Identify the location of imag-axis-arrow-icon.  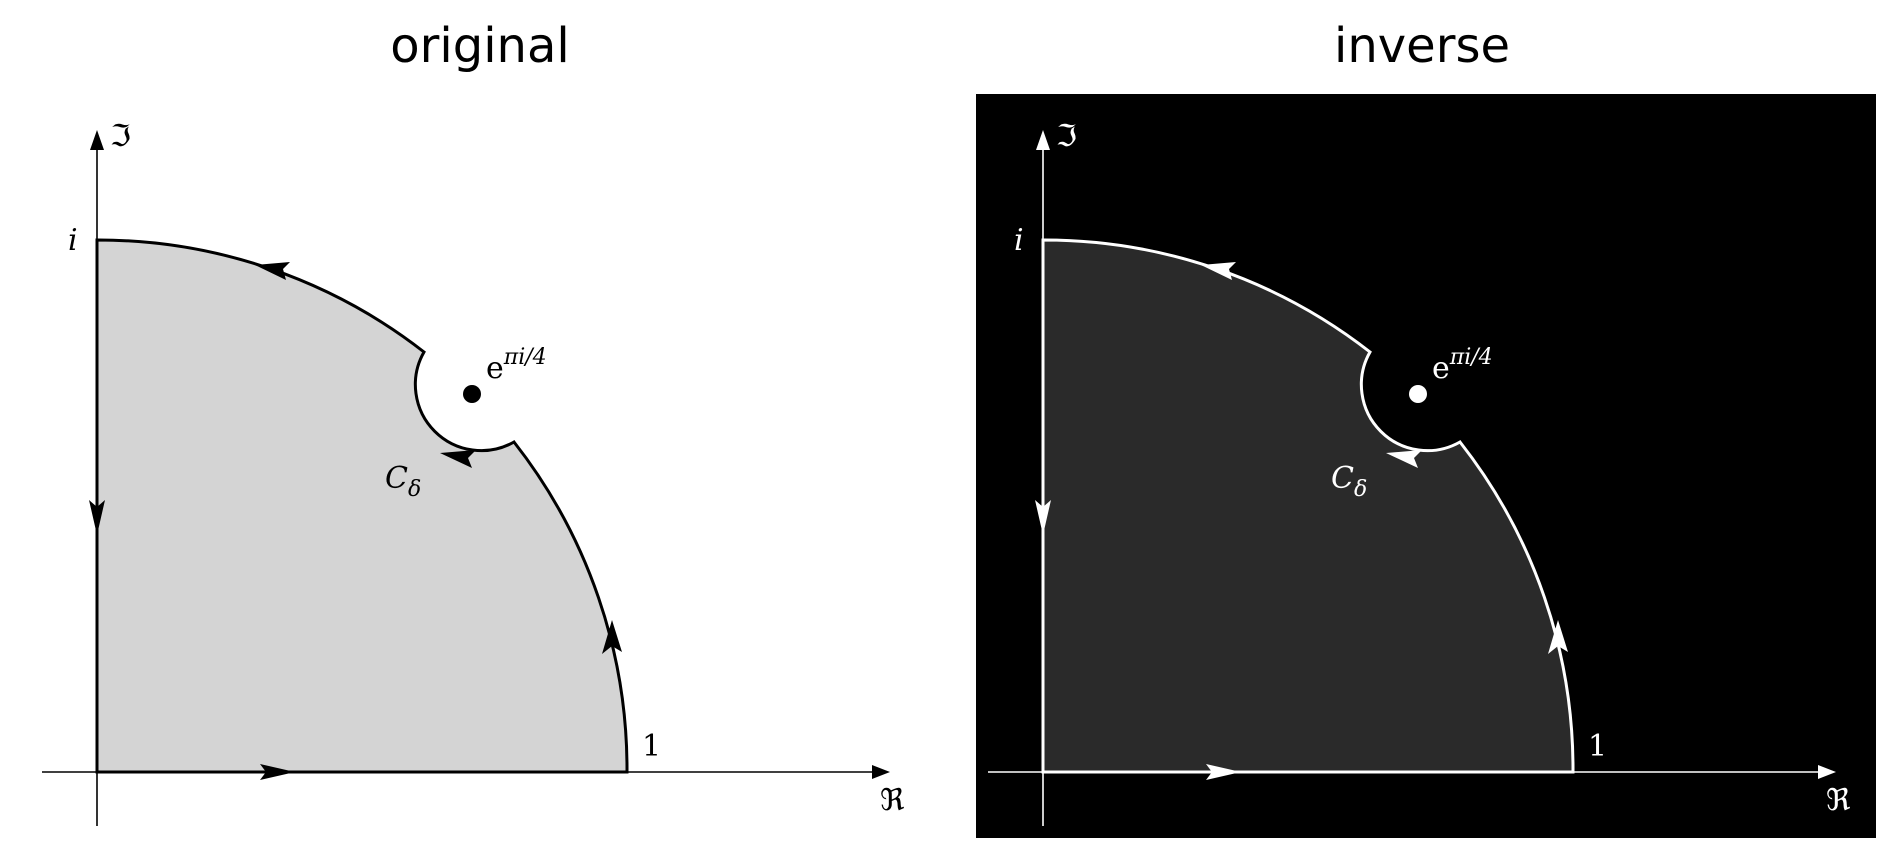
(97, 140).